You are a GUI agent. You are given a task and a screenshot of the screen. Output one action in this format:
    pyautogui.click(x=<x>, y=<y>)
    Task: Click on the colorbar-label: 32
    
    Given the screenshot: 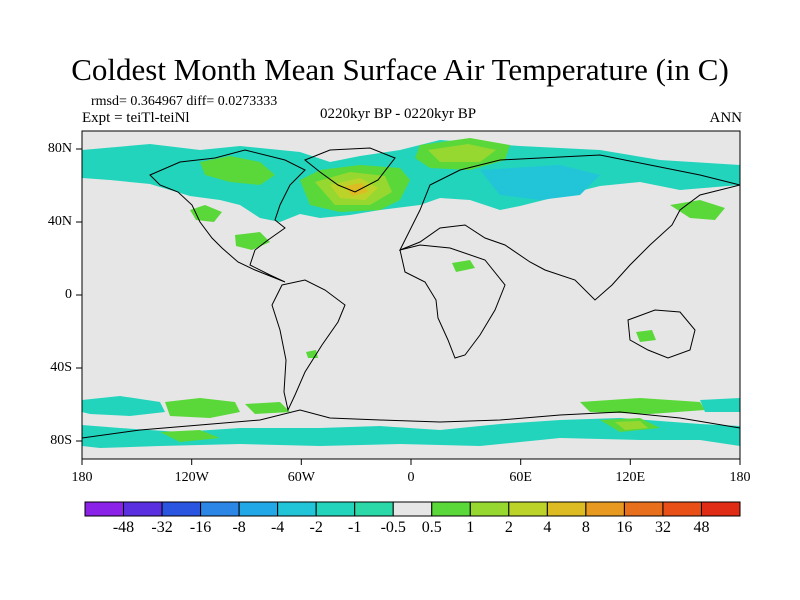 What is the action you would take?
    pyautogui.click(x=662, y=527)
    